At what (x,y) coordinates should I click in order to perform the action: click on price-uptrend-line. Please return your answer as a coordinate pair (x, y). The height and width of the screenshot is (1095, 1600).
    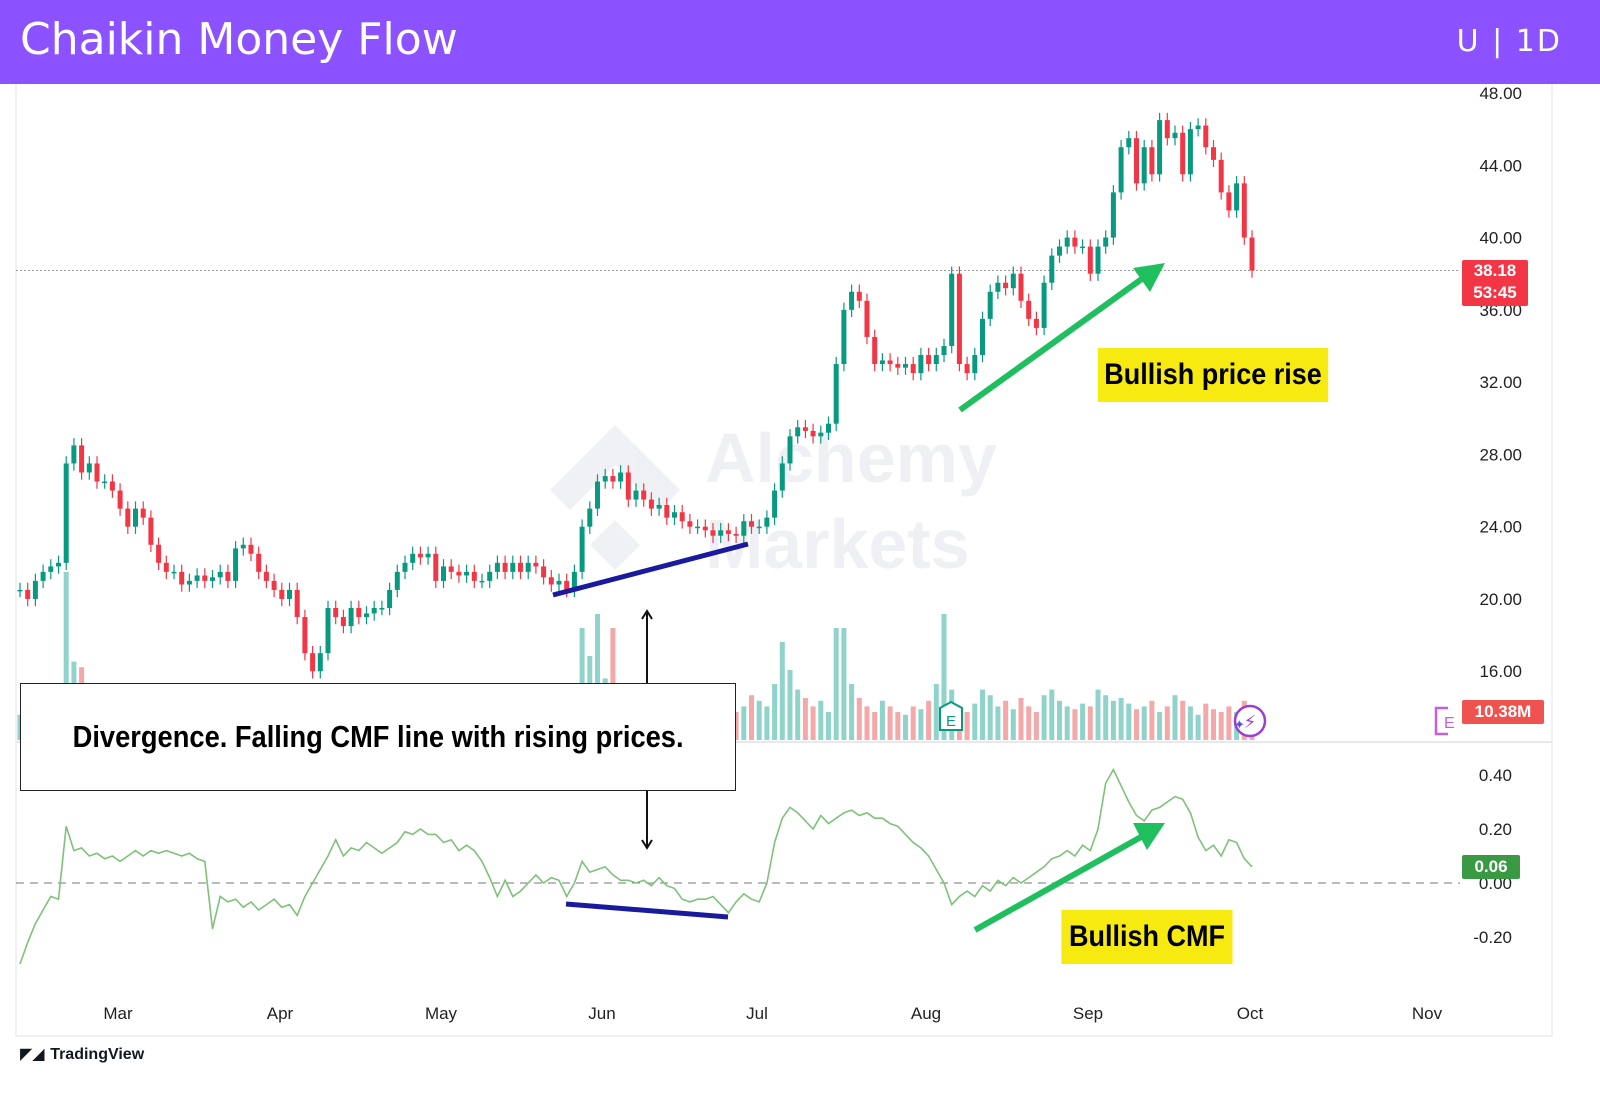
    Looking at the image, I should click on (650, 569).